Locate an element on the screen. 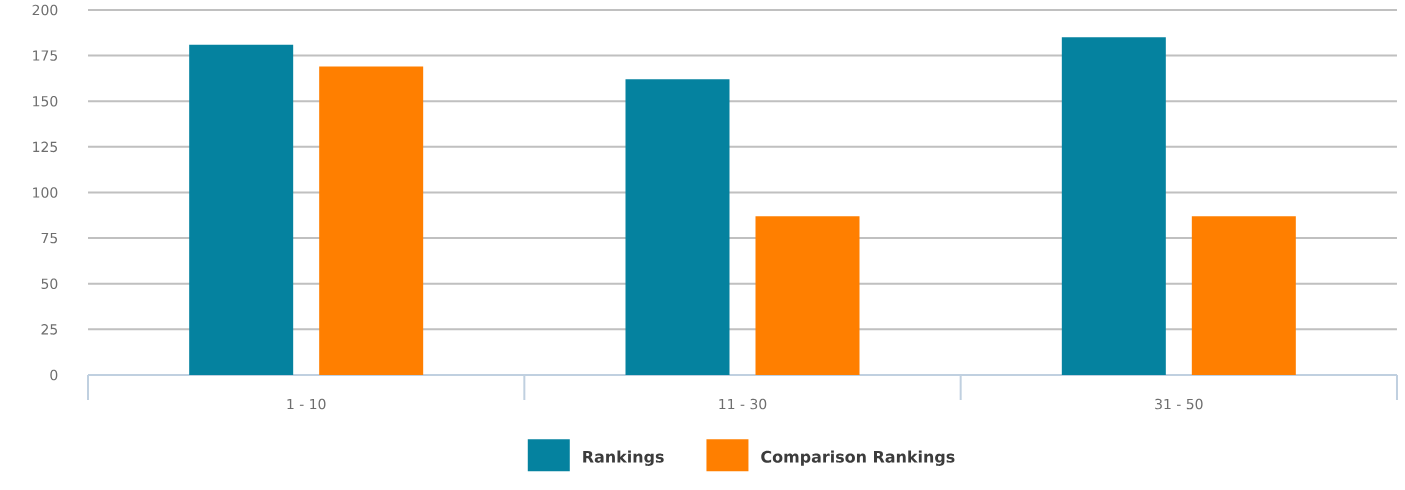 Image resolution: width=1405 pixels, height=490 pixels. y-tick-label: 25 is located at coordinates (49, 329).